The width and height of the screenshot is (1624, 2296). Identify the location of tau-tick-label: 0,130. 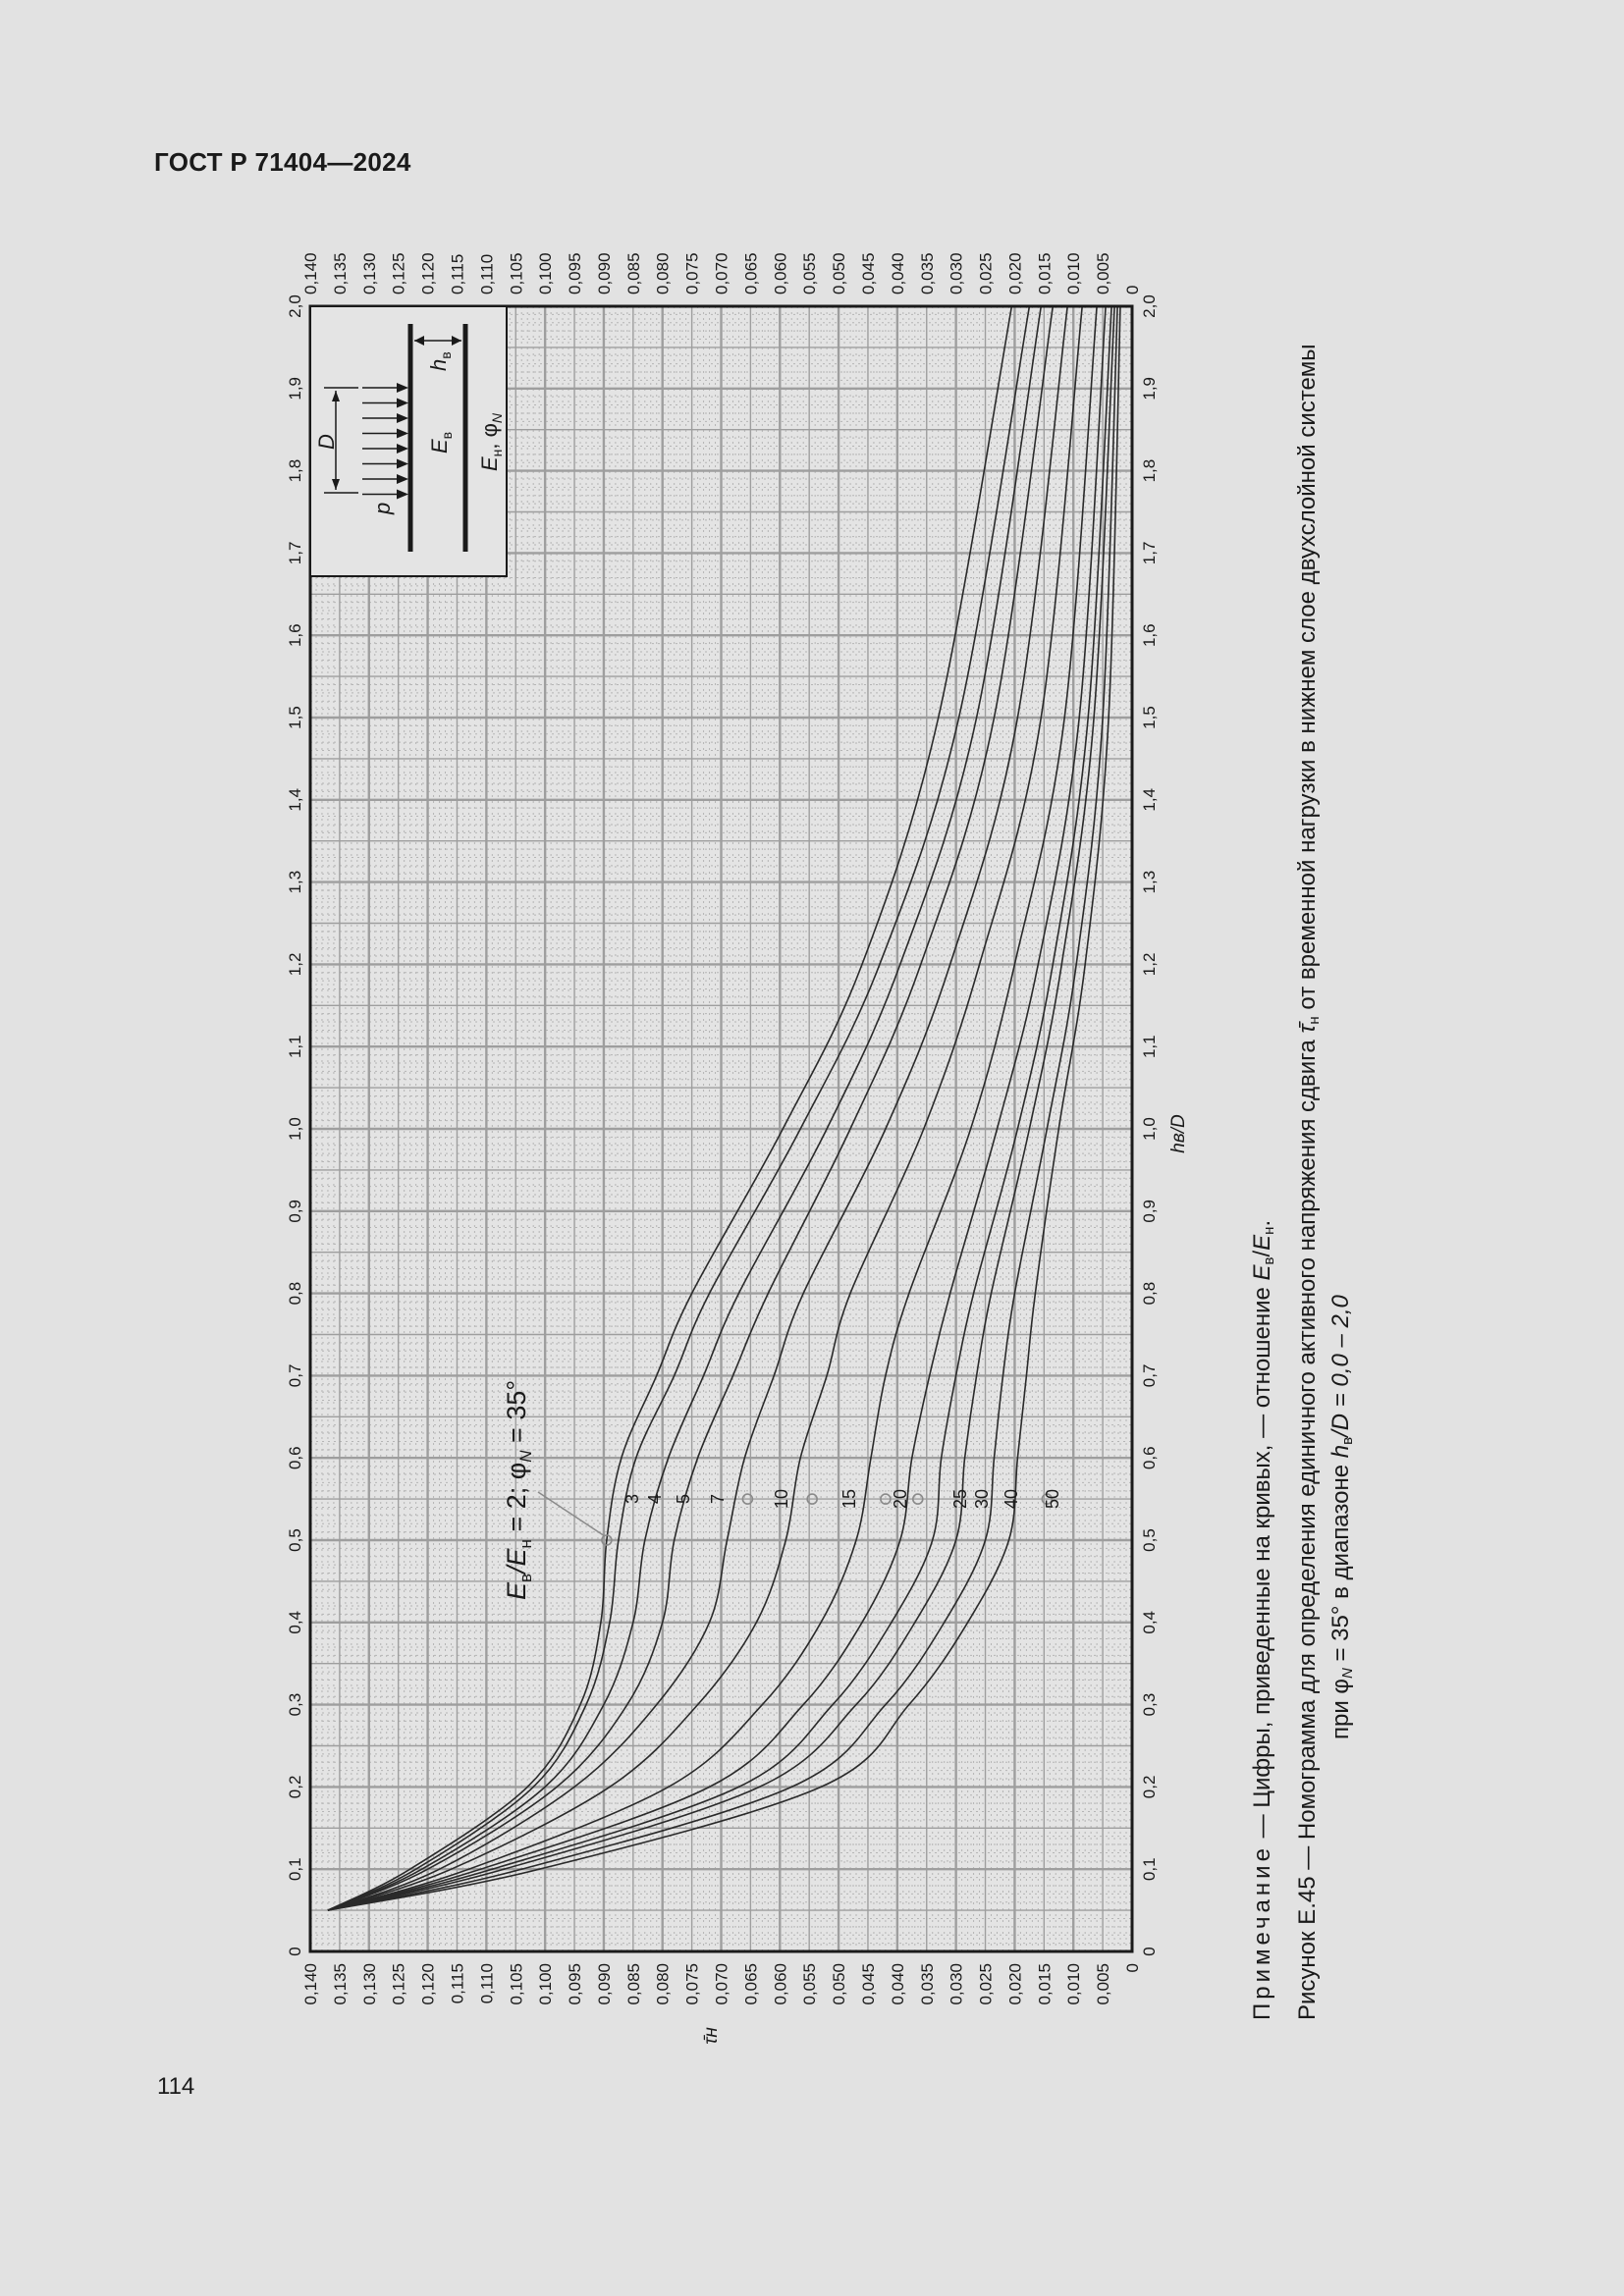
(369, 273).